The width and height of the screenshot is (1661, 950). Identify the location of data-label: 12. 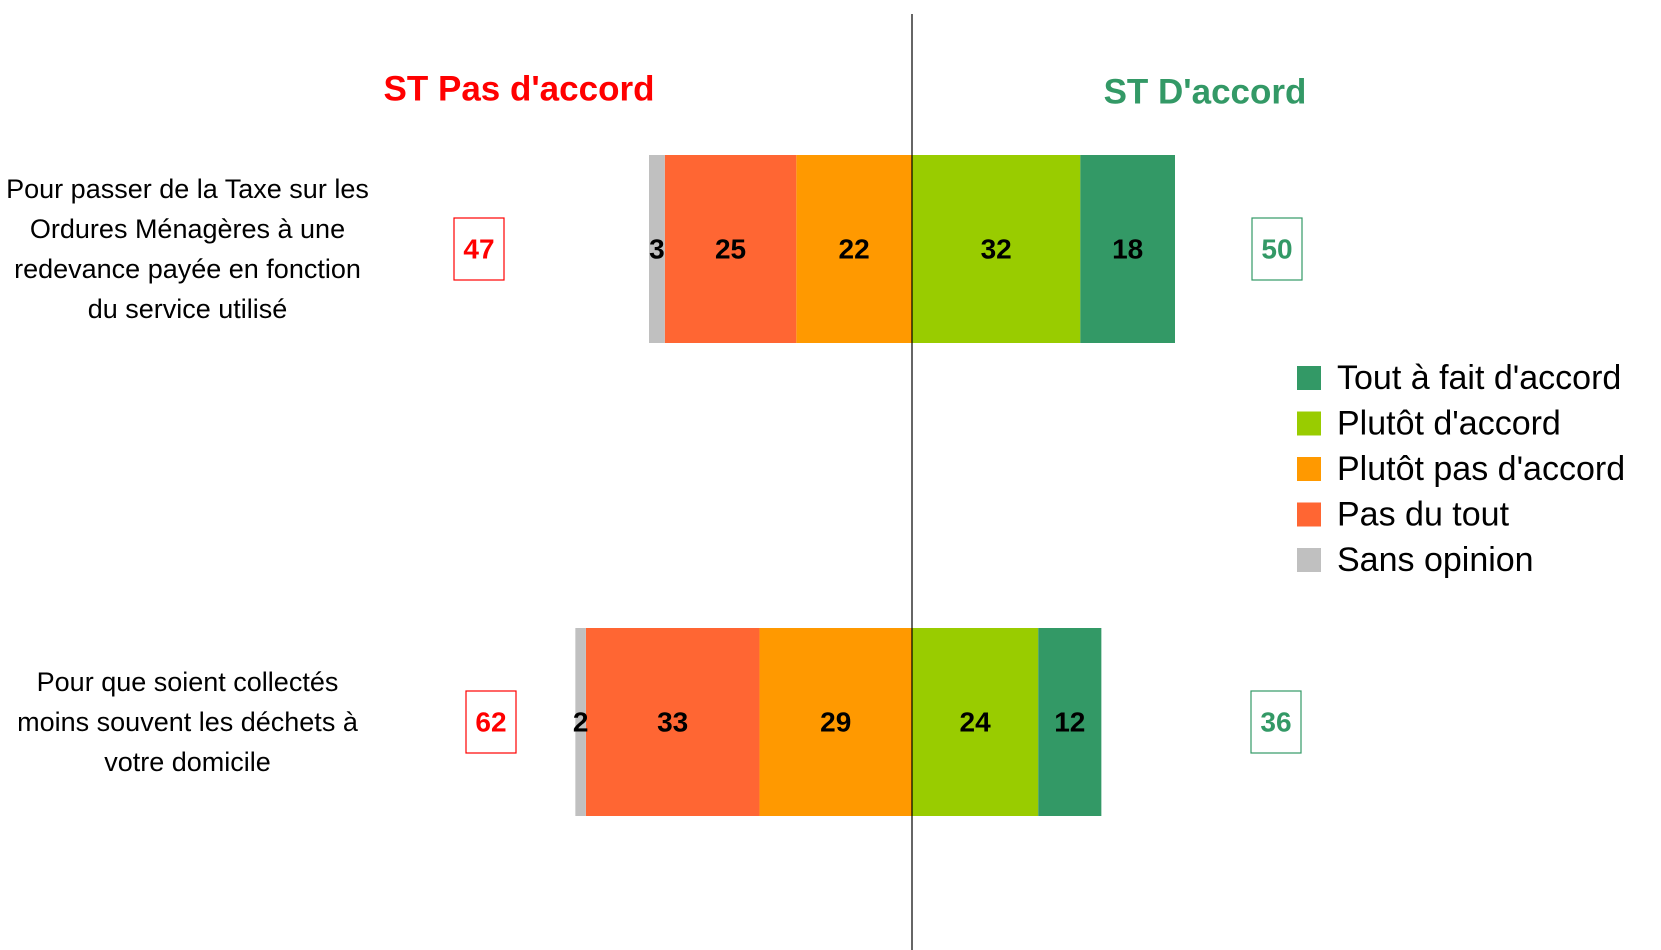
(1069, 722).